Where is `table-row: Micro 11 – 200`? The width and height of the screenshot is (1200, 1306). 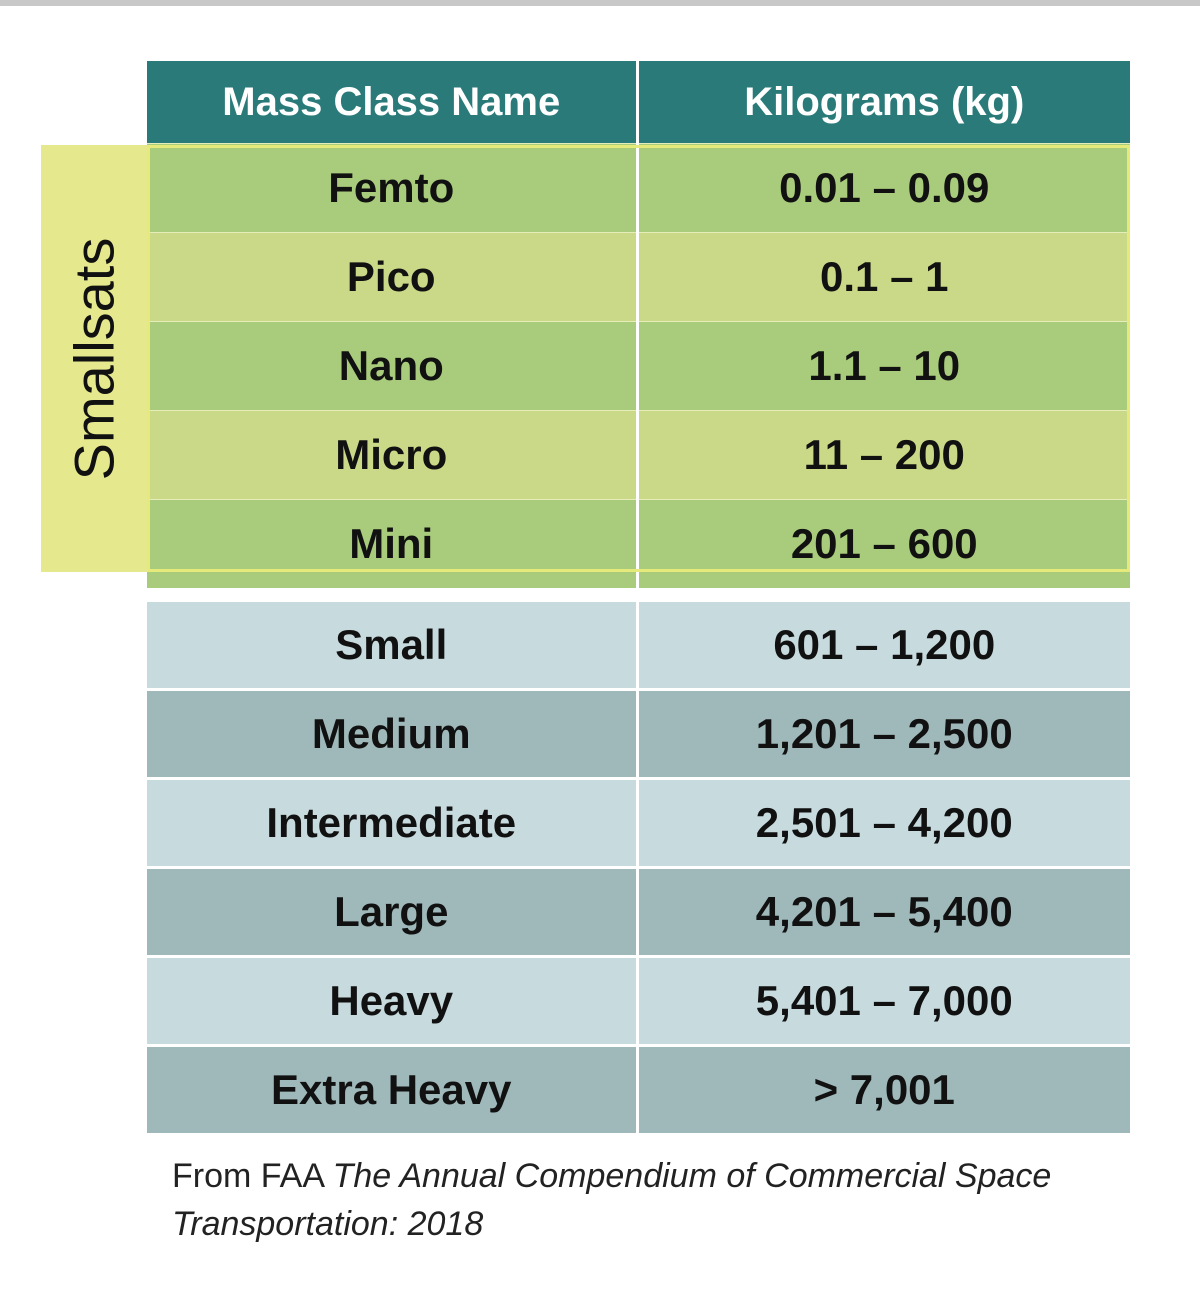
table-row: Micro 11 – 200 is located at coordinates (638, 455).